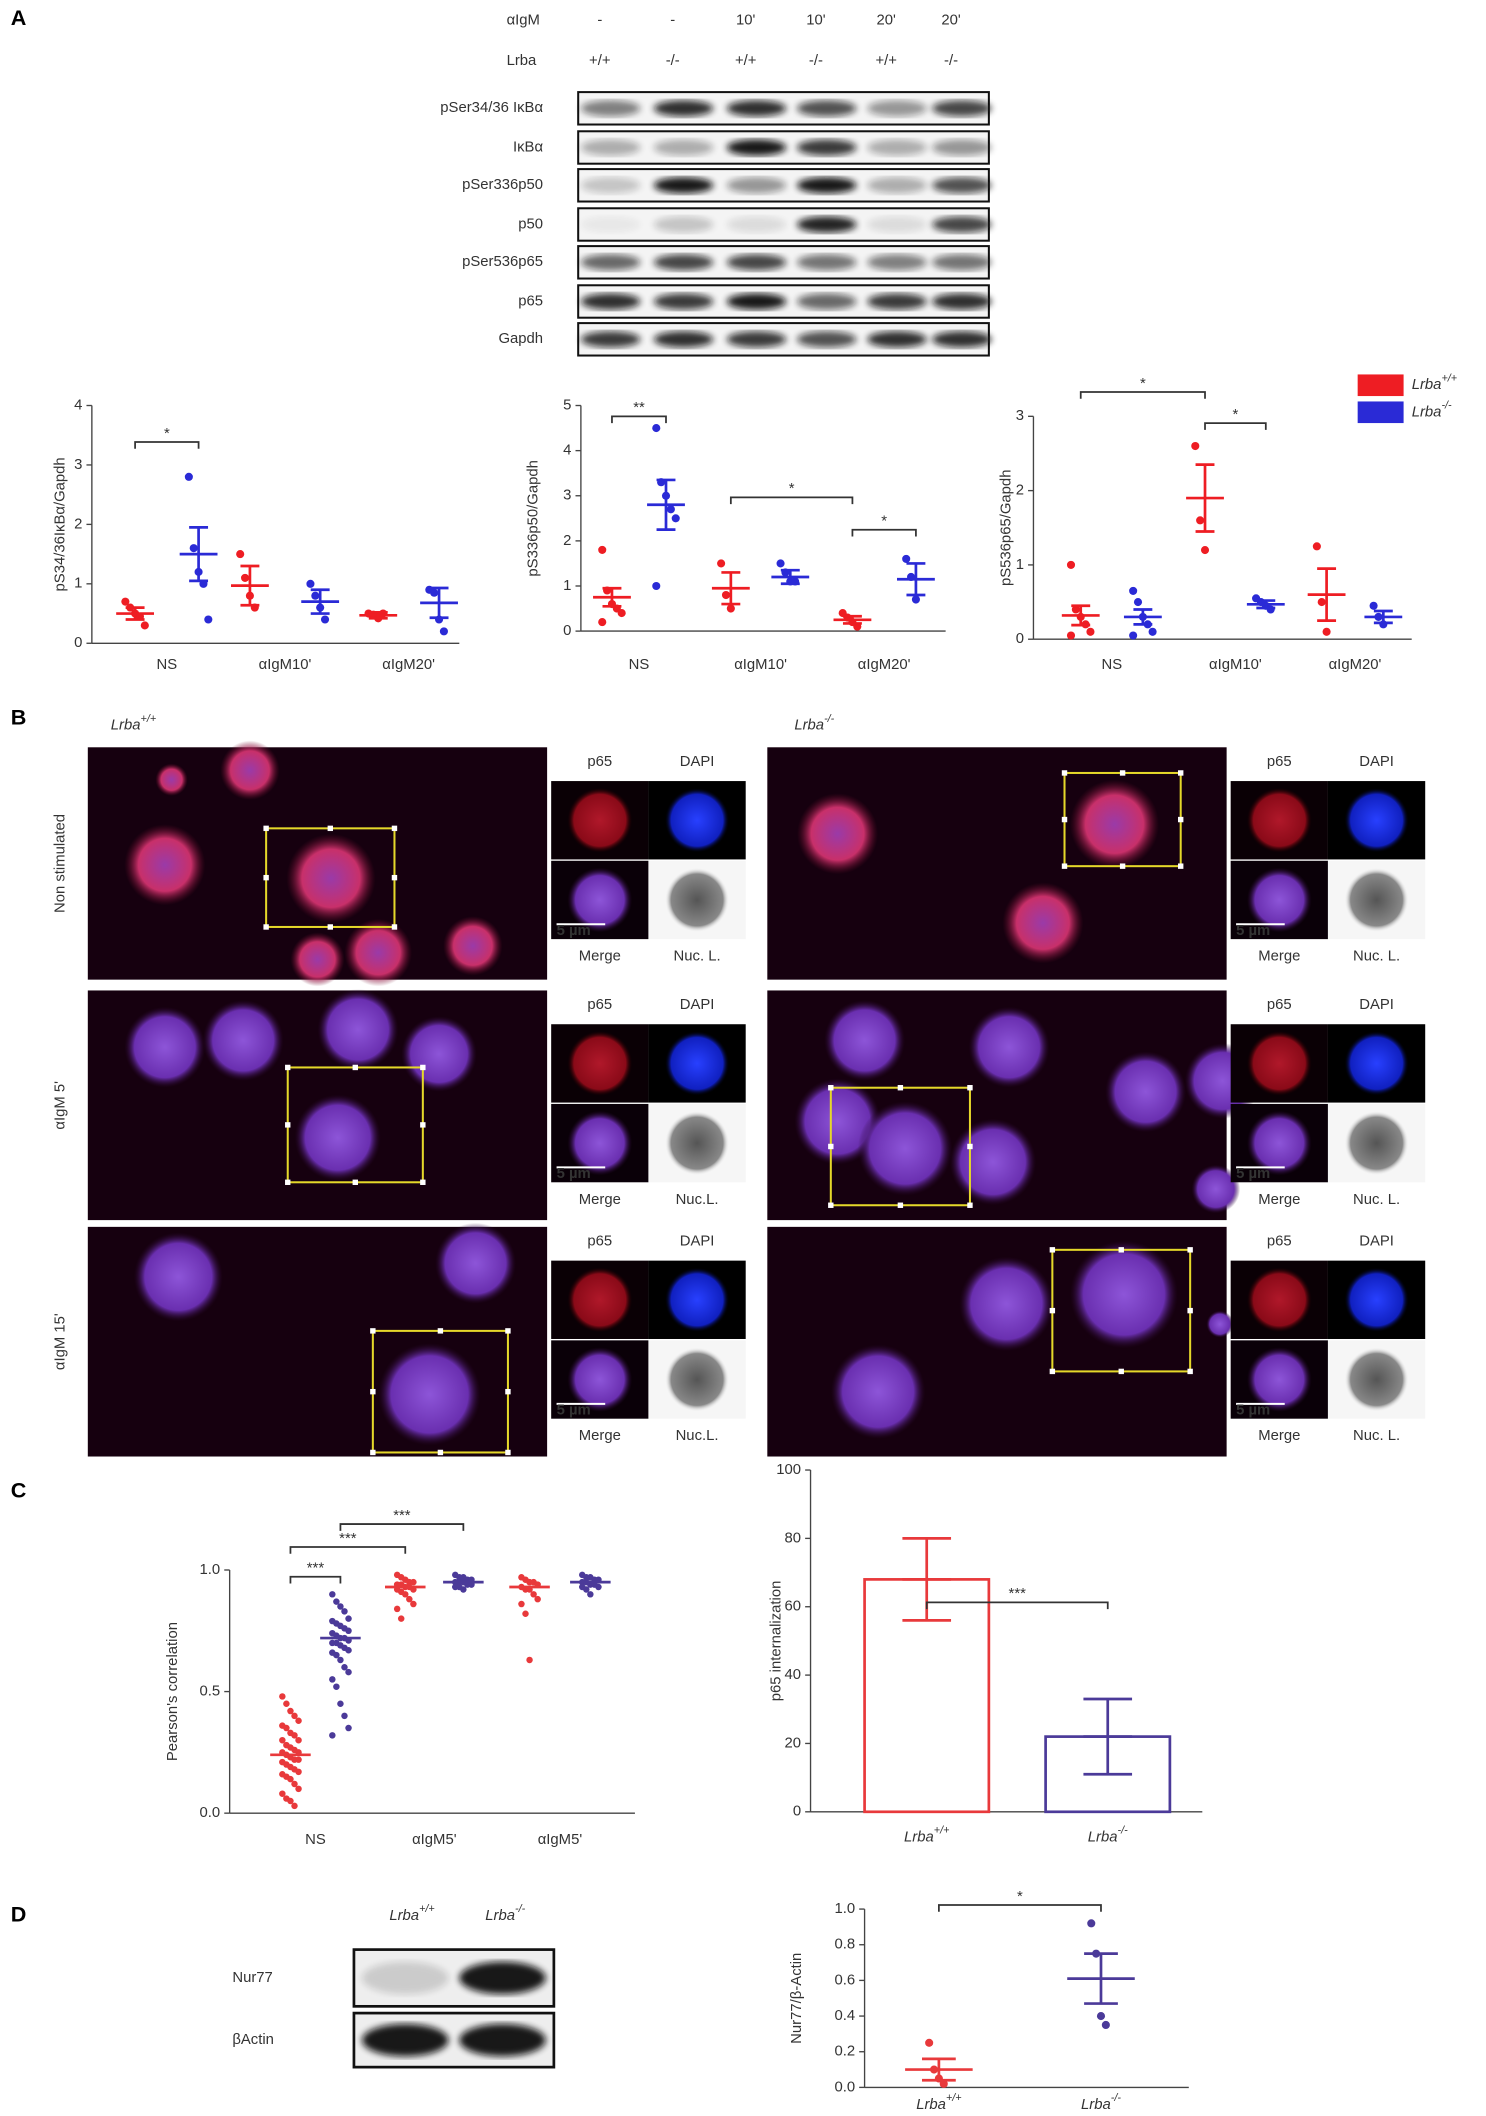 The image size is (1486, 2116). What do you see at coordinates (78, 524) in the screenshot?
I see `y-tick-label: 2` at bounding box center [78, 524].